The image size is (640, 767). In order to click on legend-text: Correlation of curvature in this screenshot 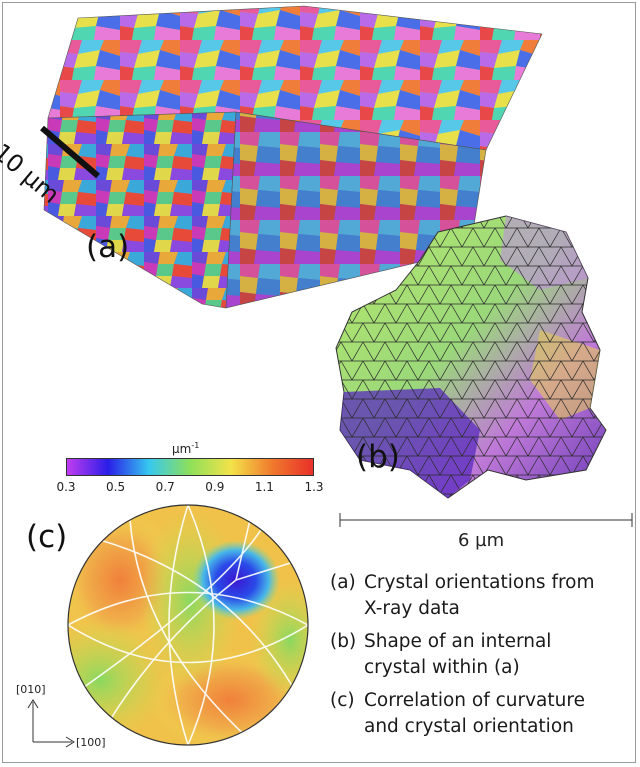, I will do `click(474, 700)`.